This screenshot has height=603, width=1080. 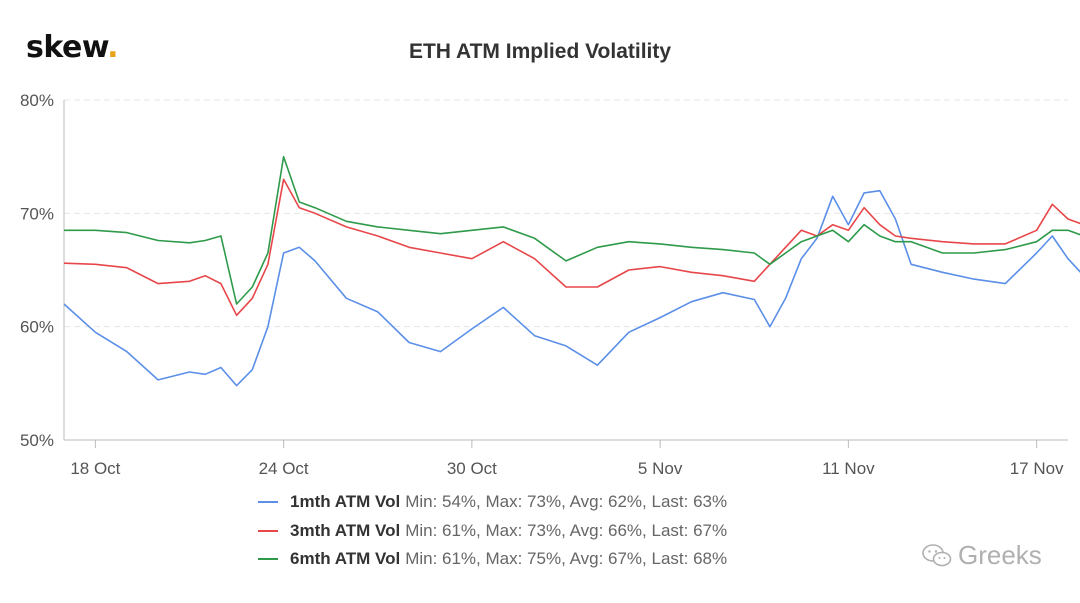 What do you see at coordinates (848, 468) in the screenshot?
I see `x-tick-label: 11 Nov` at bounding box center [848, 468].